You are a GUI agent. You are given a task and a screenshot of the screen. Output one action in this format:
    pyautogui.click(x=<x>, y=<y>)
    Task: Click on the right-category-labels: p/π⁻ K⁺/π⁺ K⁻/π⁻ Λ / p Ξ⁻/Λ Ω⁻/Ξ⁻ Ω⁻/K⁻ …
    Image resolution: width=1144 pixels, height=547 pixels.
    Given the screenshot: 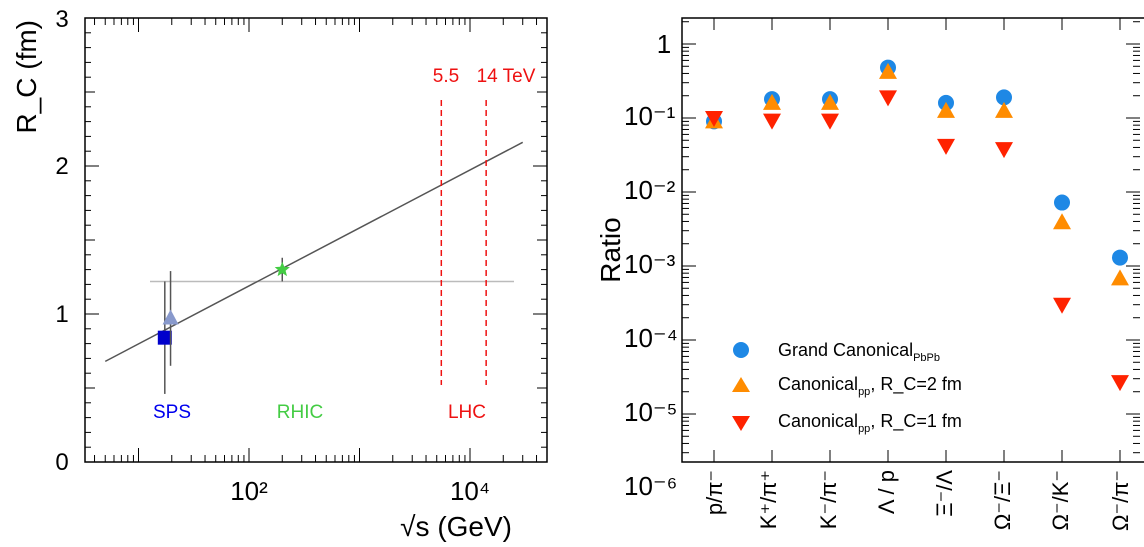 What is the action you would take?
    pyautogui.click(x=917, y=500)
    